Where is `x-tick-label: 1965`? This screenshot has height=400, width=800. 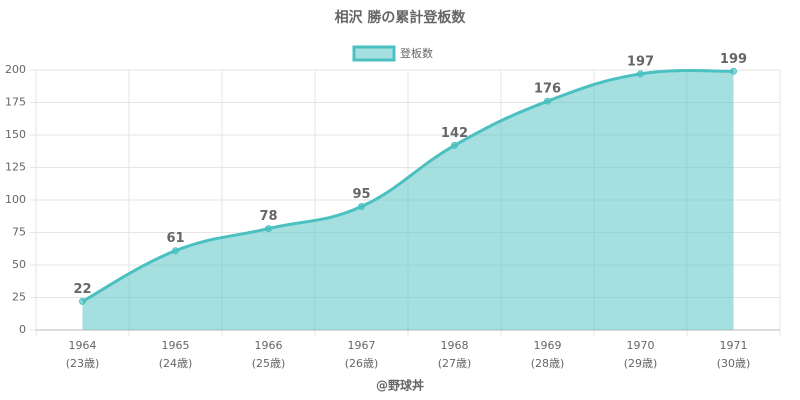 x-tick-label: 1965 is located at coordinates (176, 345).